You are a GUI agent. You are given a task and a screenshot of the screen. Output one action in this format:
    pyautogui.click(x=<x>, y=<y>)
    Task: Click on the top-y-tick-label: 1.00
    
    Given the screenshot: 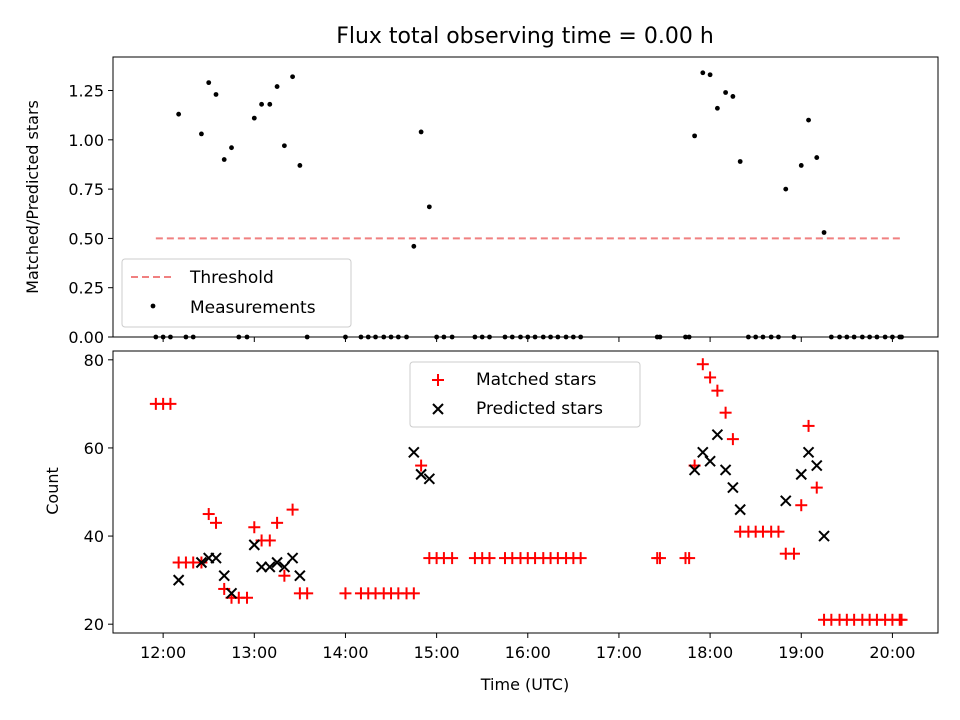 What is the action you would take?
    pyautogui.click(x=86, y=140)
    